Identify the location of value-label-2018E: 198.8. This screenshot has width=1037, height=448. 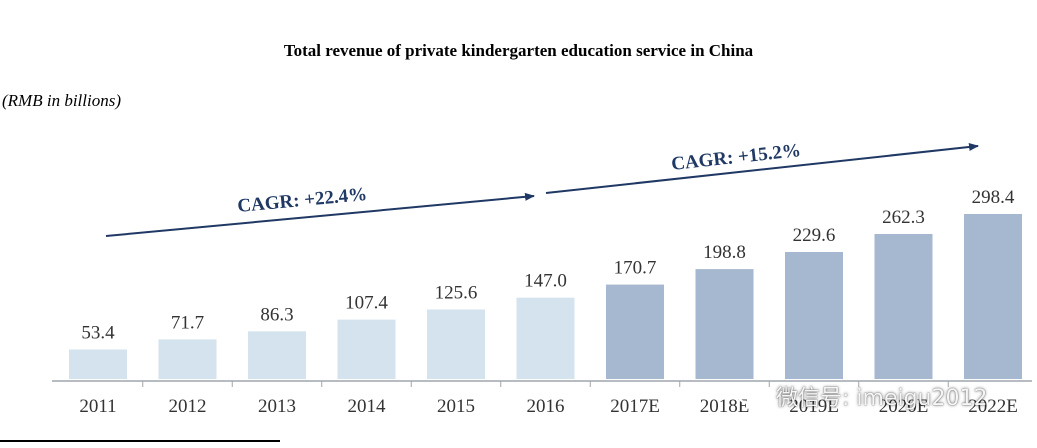
(724, 252).